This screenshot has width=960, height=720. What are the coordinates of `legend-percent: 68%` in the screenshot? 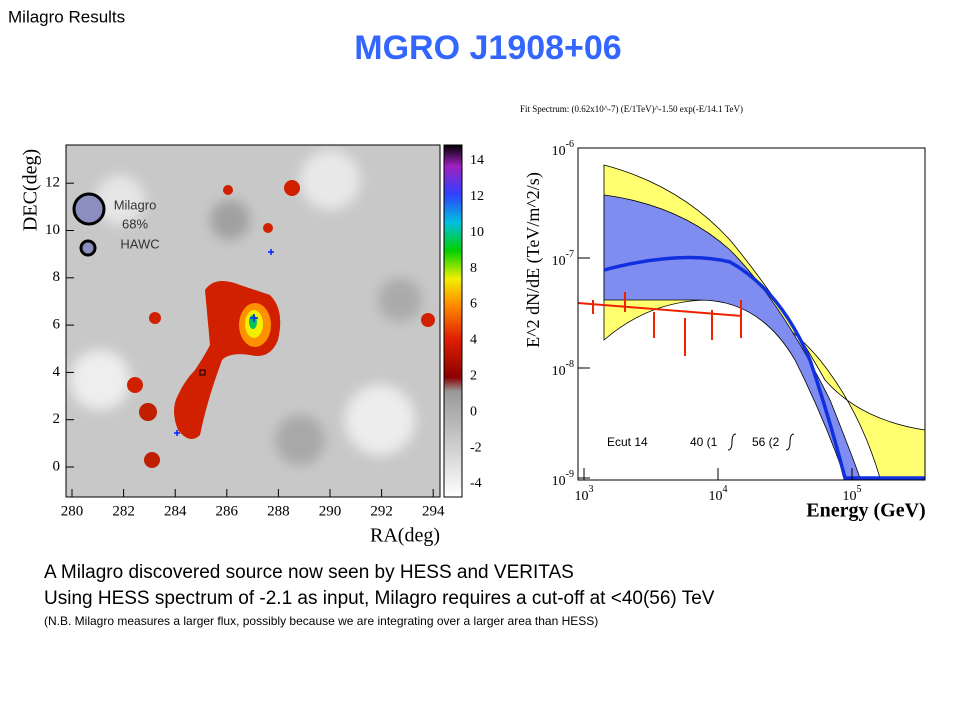 It's located at (135, 223).